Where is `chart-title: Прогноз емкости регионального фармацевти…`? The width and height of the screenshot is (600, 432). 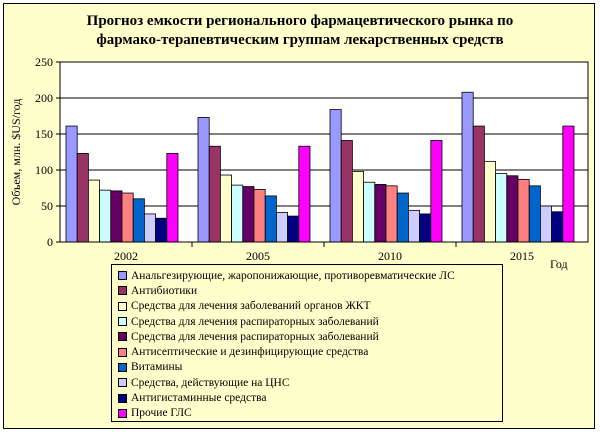
chart-title: Прогноз емкости регионального фармацевти… is located at coordinates (300, 31).